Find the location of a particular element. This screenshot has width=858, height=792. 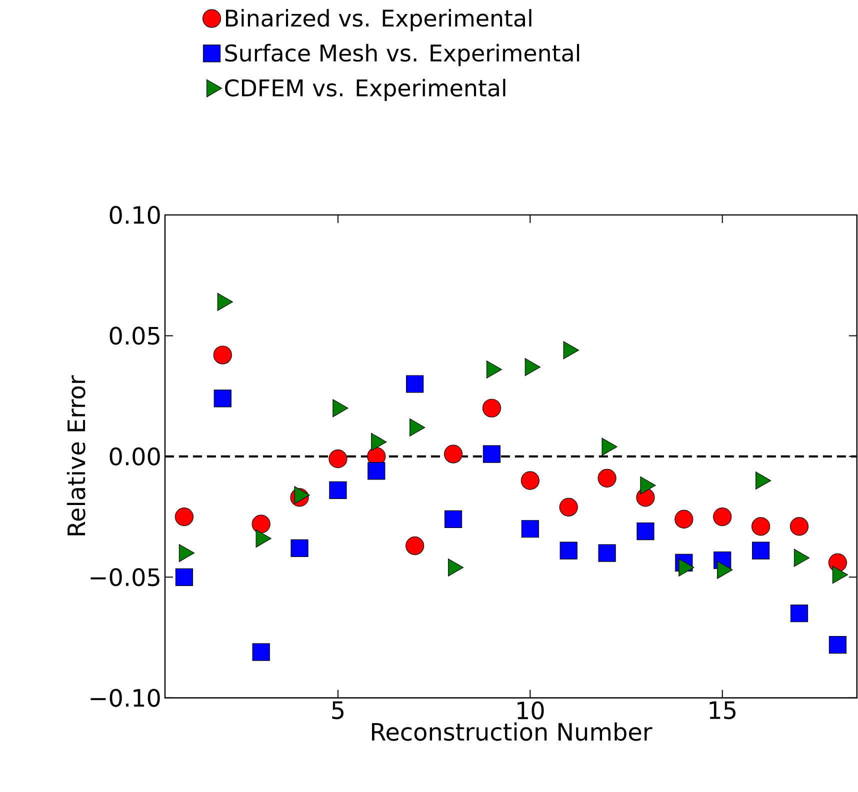

y-tick-label: 0.10 is located at coordinates (135, 215).